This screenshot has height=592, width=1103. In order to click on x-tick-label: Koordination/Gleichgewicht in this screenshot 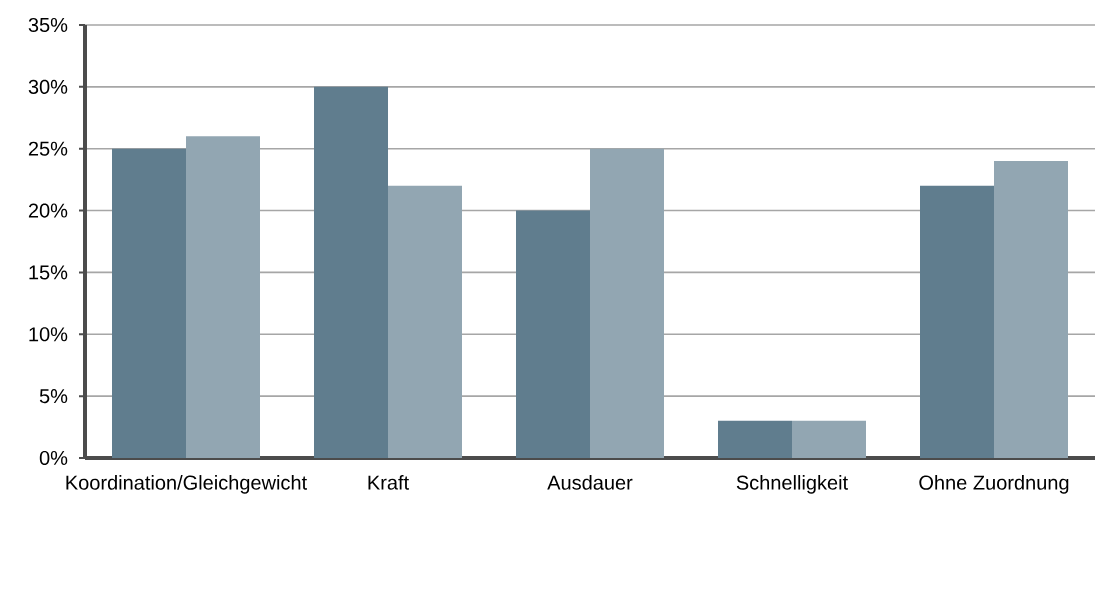, I will do `click(186, 484)`.